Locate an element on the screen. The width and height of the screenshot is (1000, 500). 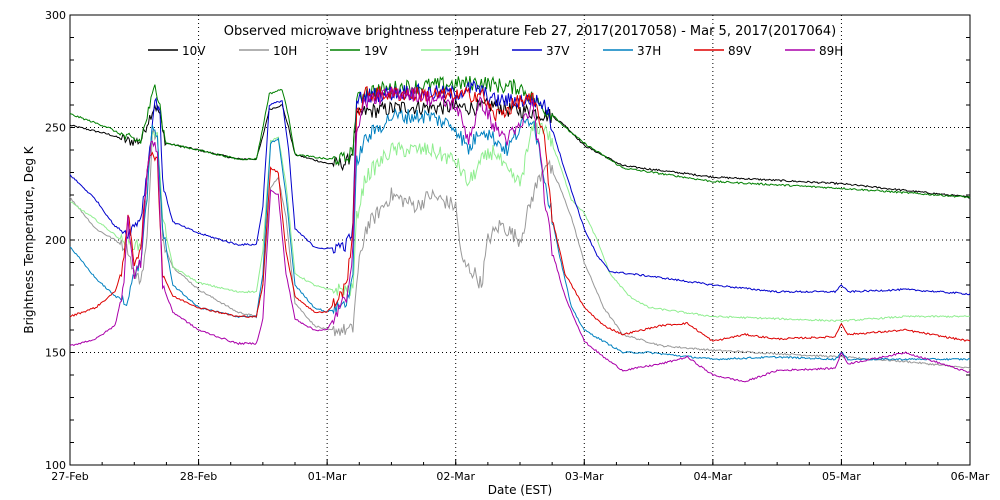
y-tick-label: 300 is located at coordinates (55, 15).